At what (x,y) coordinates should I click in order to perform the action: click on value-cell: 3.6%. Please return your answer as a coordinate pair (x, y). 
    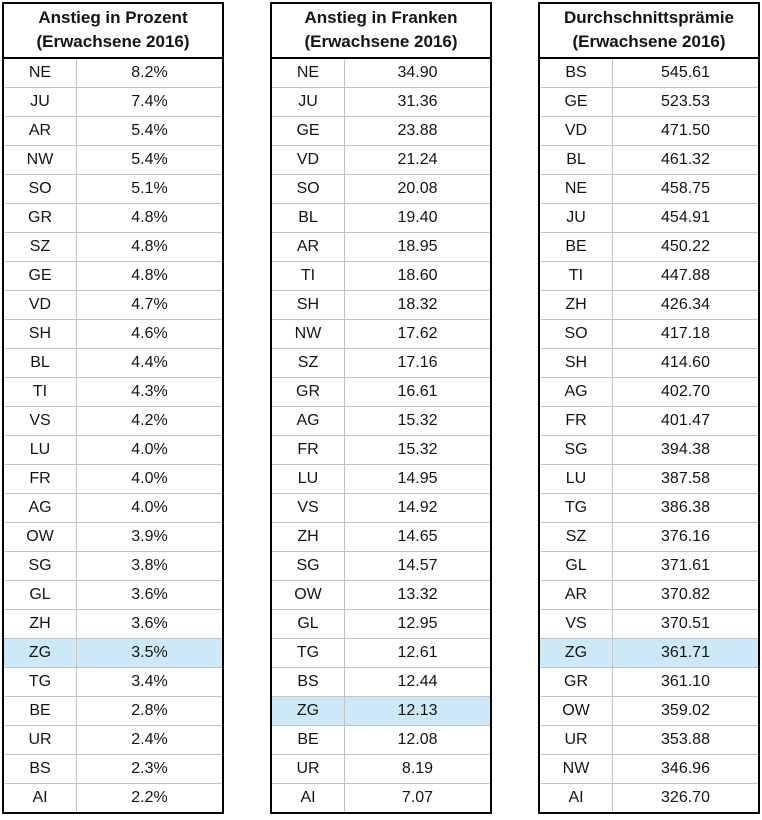
    Looking at the image, I should click on (149, 623).